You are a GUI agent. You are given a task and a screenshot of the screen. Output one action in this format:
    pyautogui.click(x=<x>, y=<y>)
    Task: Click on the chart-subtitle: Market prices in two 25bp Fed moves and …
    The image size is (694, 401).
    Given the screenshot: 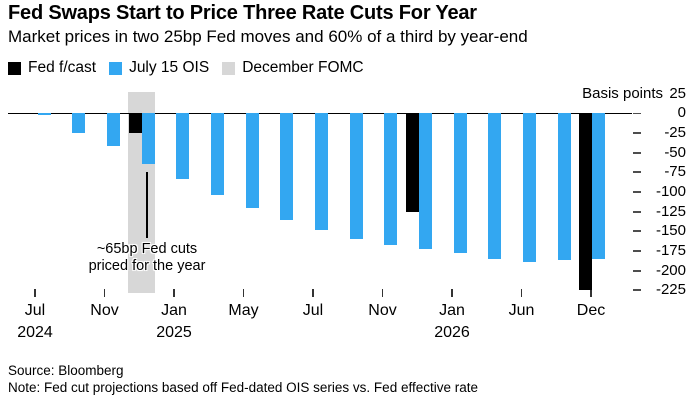 What is the action you would take?
    pyautogui.click(x=268, y=36)
    